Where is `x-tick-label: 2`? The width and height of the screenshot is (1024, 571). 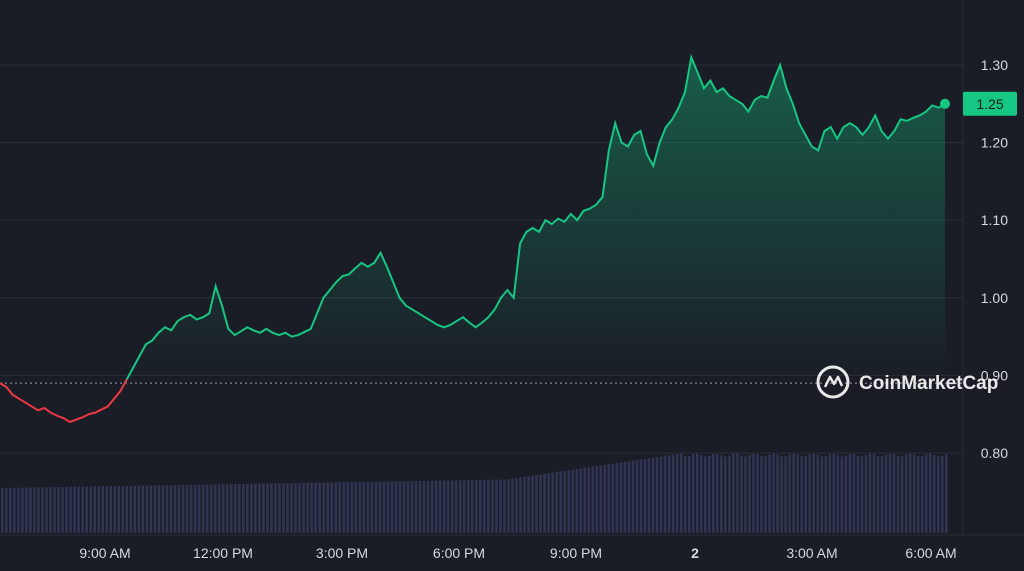
x-tick-label: 2 is located at coordinates (695, 553).